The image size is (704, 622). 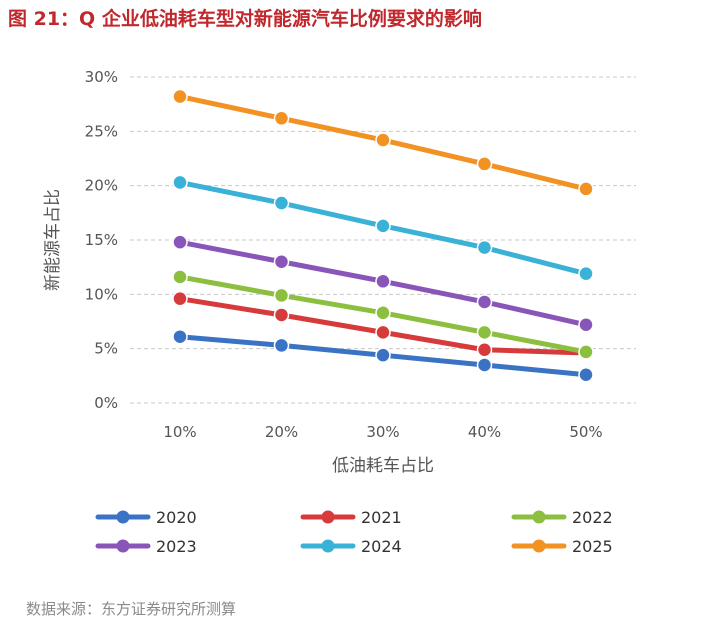 I want to click on legend-marker-2024, so click(x=328, y=546).